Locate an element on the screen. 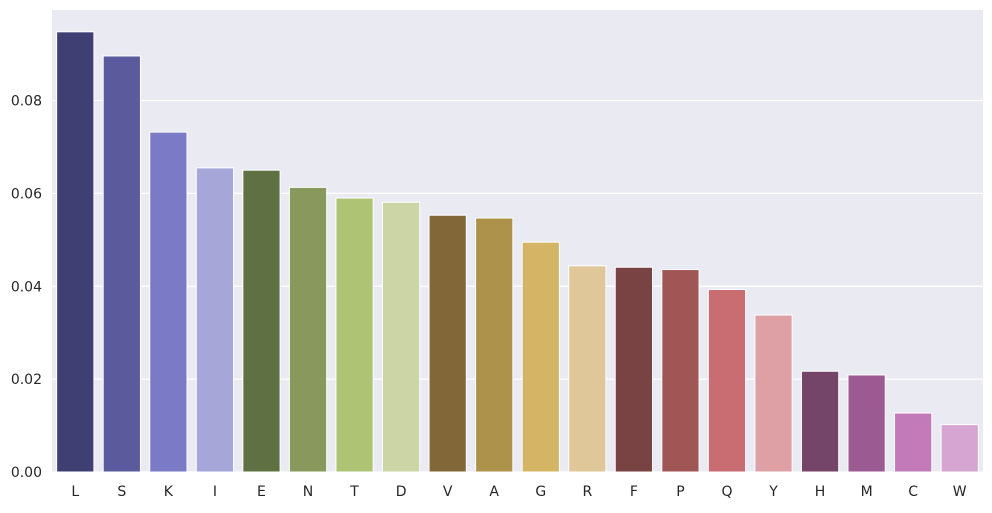  x-tick-label: S is located at coordinates (121, 492).